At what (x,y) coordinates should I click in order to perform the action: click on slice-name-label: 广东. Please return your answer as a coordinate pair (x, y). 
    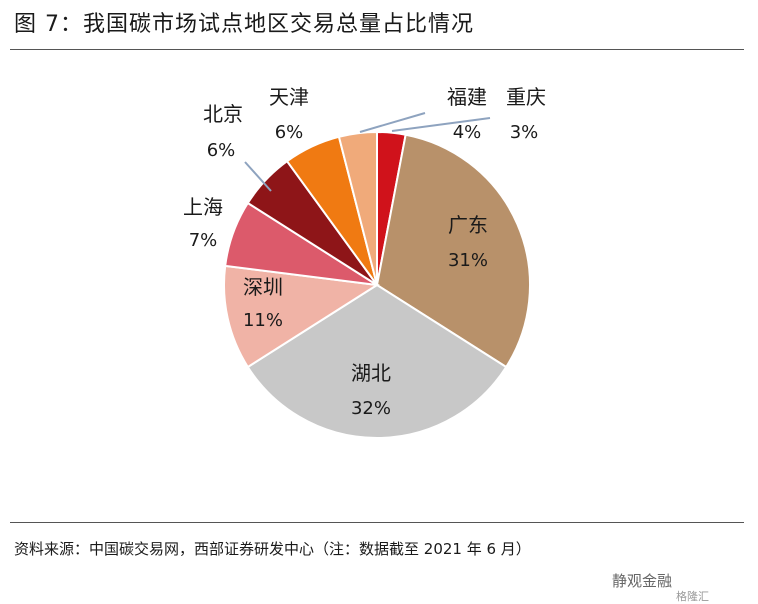
    Looking at the image, I should click on (468, 225).